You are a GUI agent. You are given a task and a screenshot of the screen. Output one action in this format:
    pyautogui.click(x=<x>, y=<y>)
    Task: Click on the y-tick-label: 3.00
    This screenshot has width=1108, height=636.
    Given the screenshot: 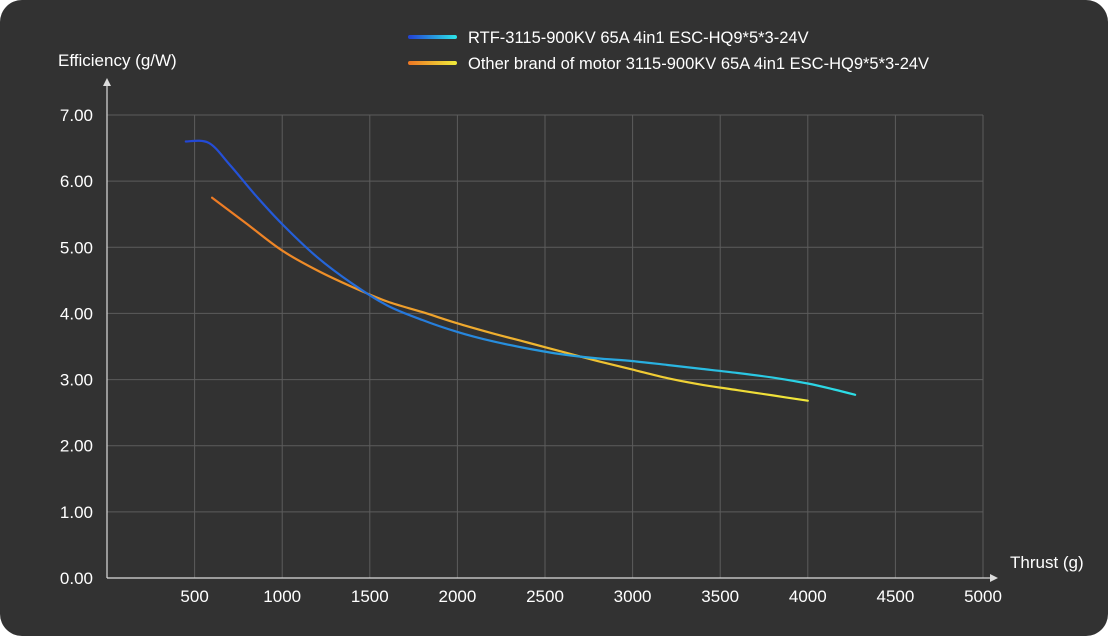 What is the action you would take?
    pyautogui.click(x=76, y=380)
    